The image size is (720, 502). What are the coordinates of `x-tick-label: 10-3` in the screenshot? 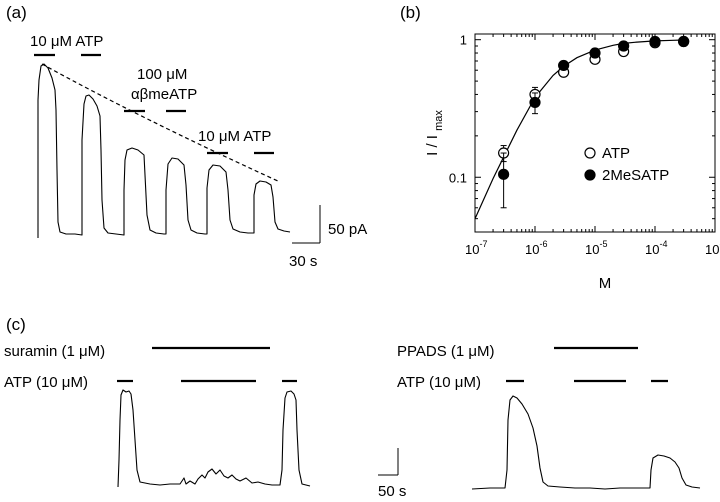 It's located at (712, 248).